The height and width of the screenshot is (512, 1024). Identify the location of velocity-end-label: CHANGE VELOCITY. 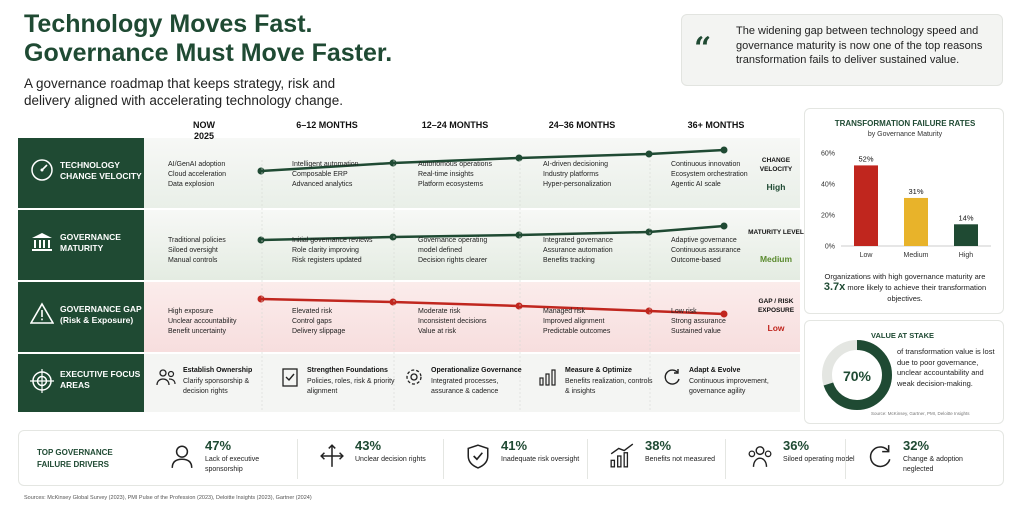
(776, 165).